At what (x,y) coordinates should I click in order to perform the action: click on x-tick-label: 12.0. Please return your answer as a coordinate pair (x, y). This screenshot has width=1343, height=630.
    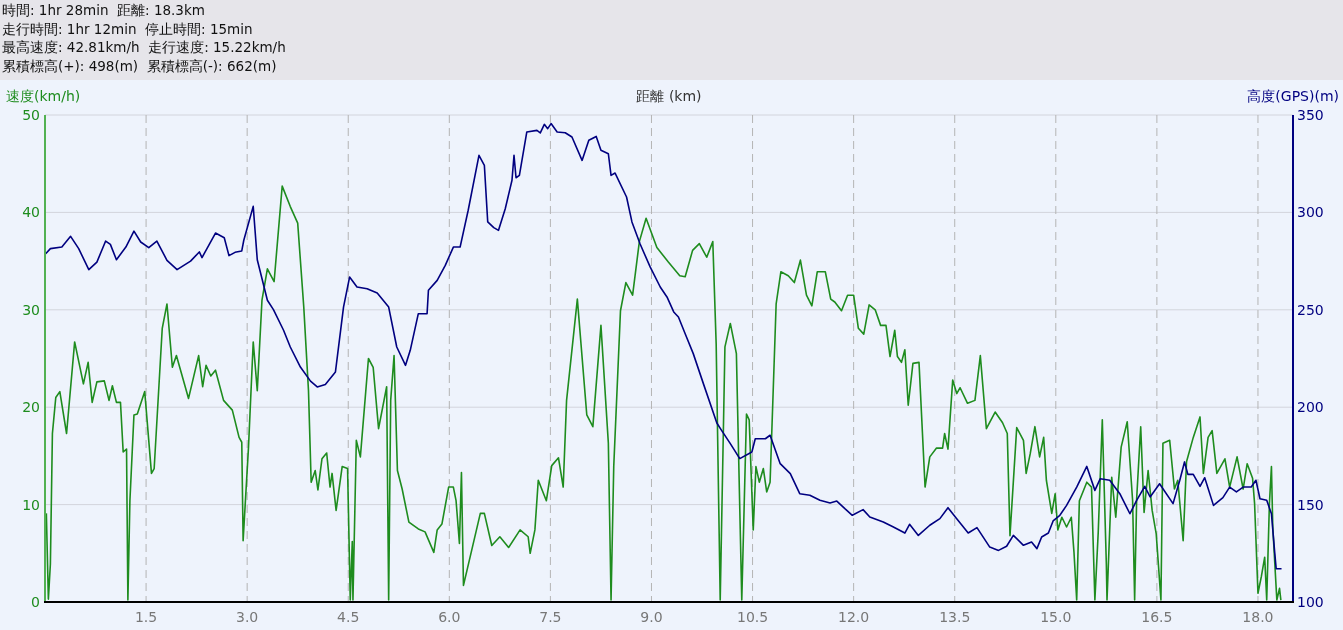
    Looking at the image, I should click on (854, 617).